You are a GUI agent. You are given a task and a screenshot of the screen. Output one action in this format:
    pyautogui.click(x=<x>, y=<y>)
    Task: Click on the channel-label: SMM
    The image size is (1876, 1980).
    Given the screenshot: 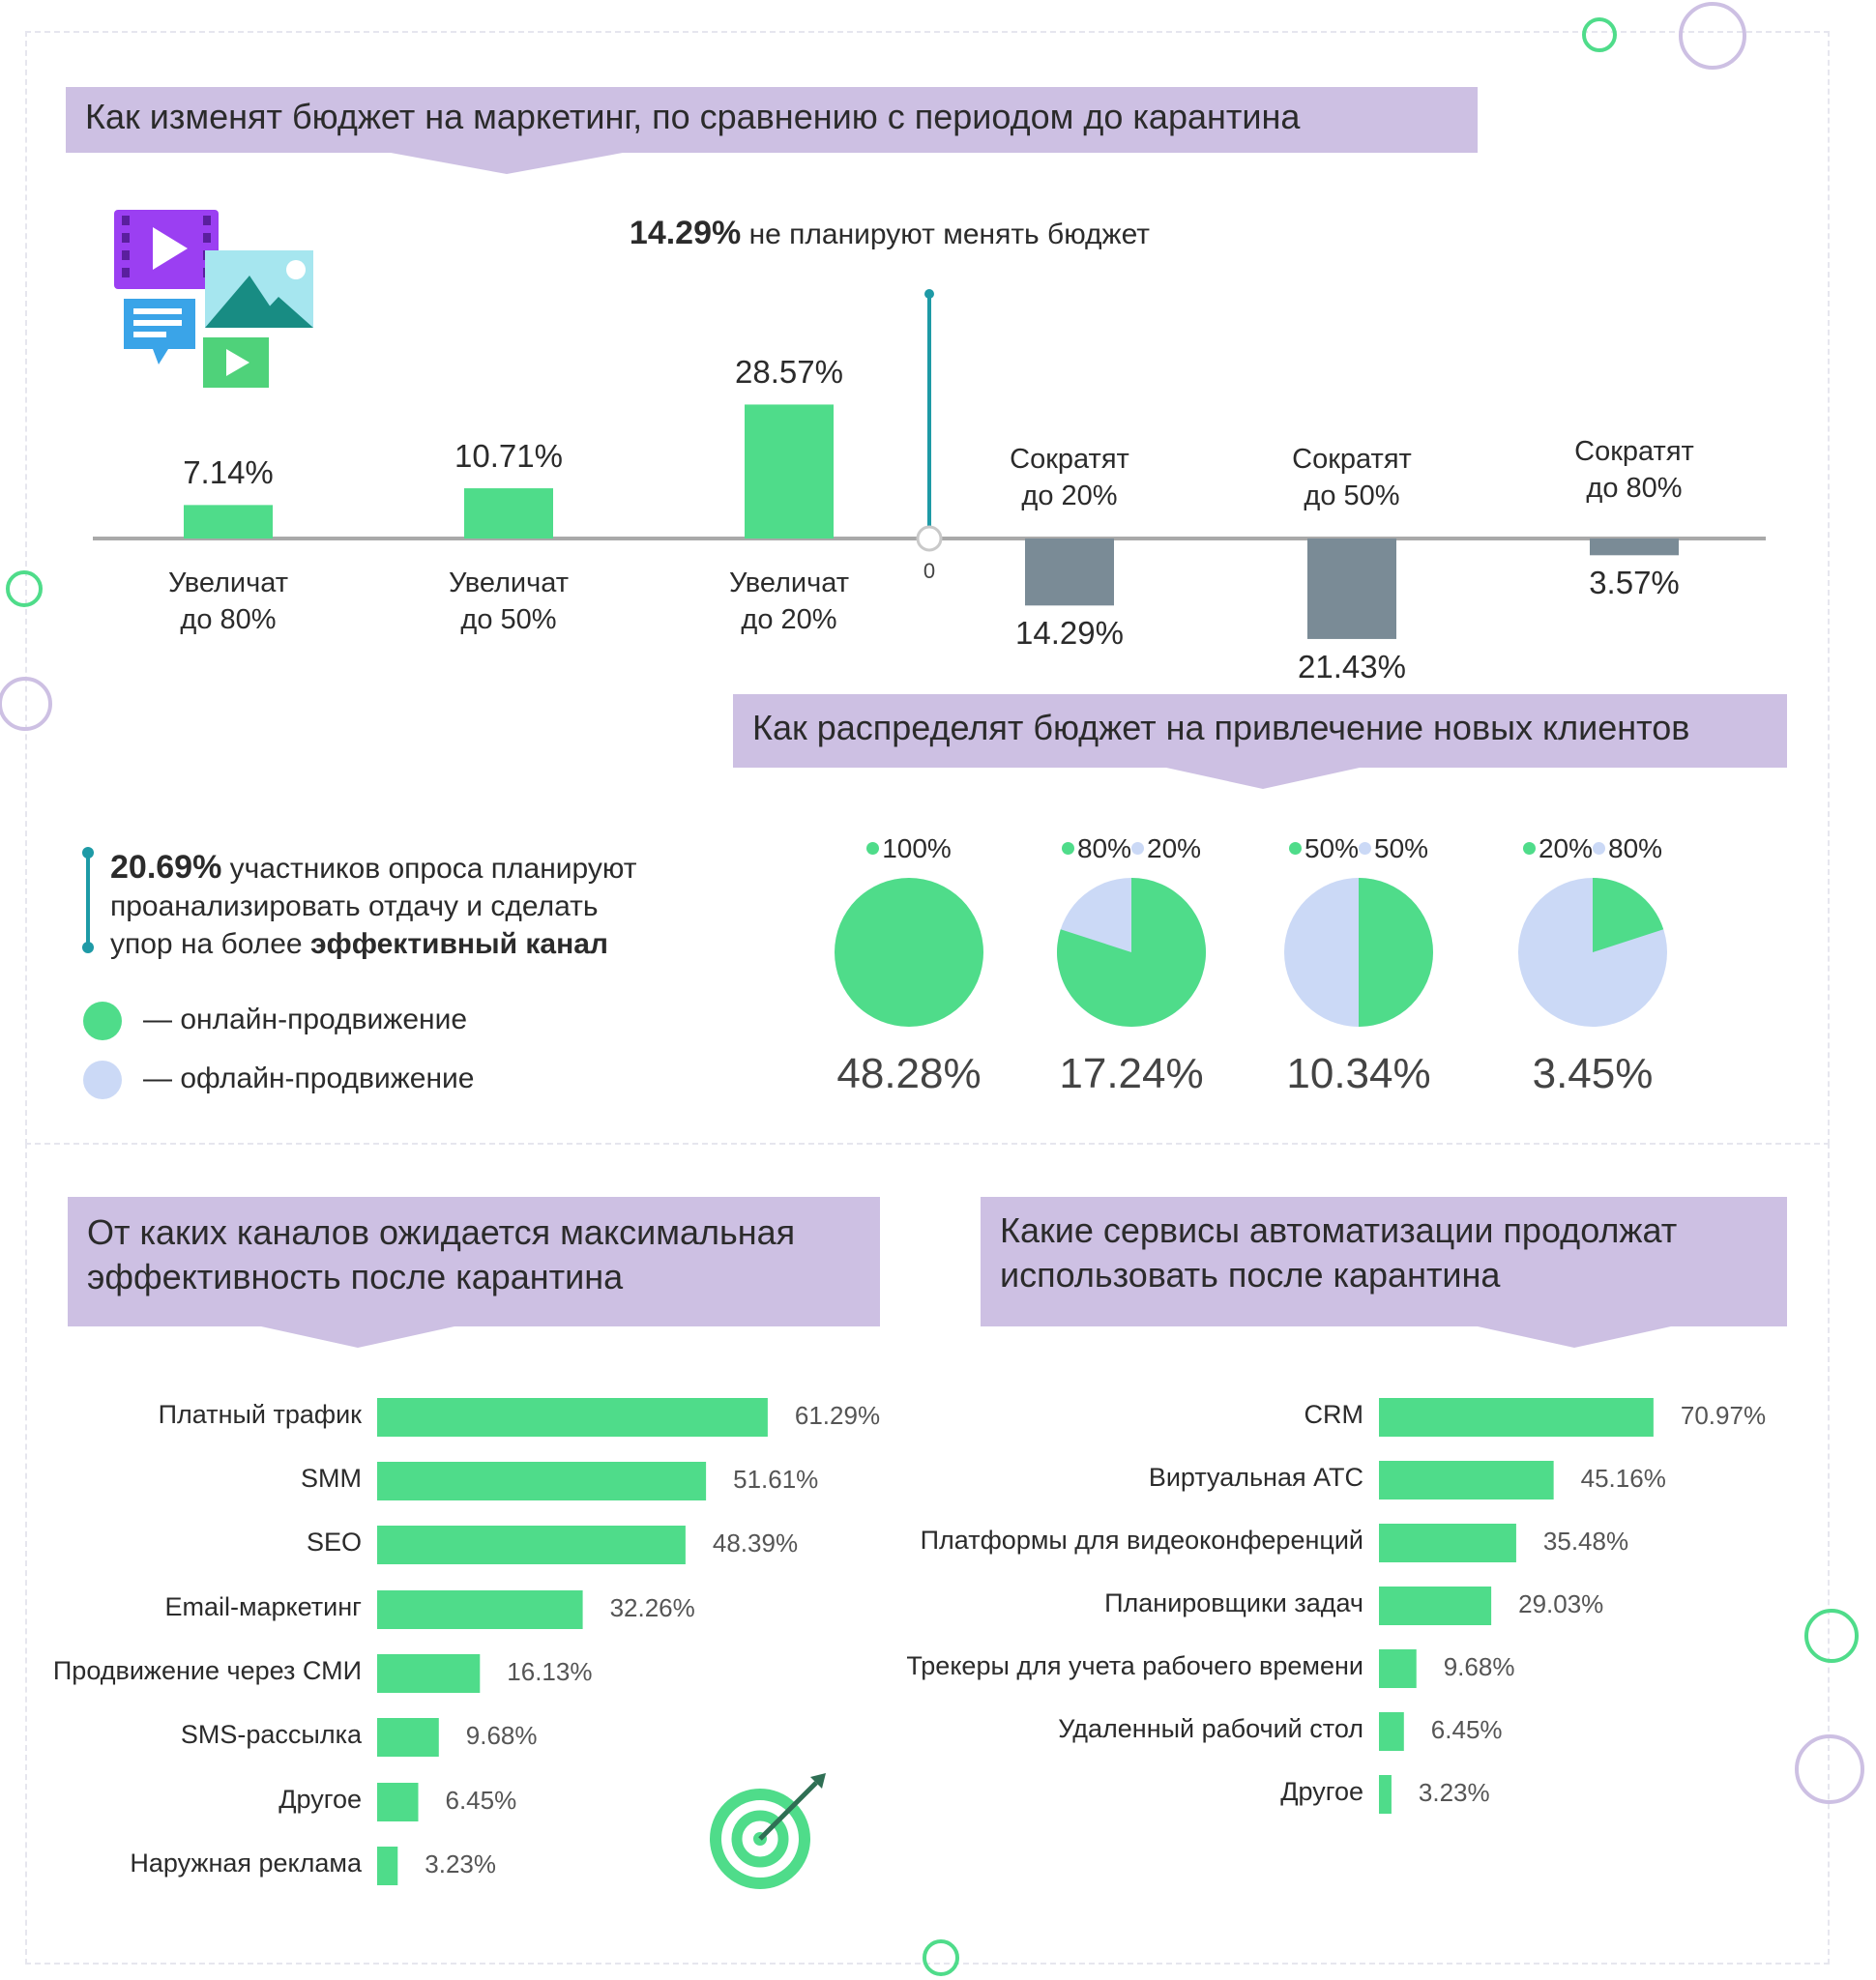 What is the action you would take?
    pyautogui.click(x=331, y=1478)
    